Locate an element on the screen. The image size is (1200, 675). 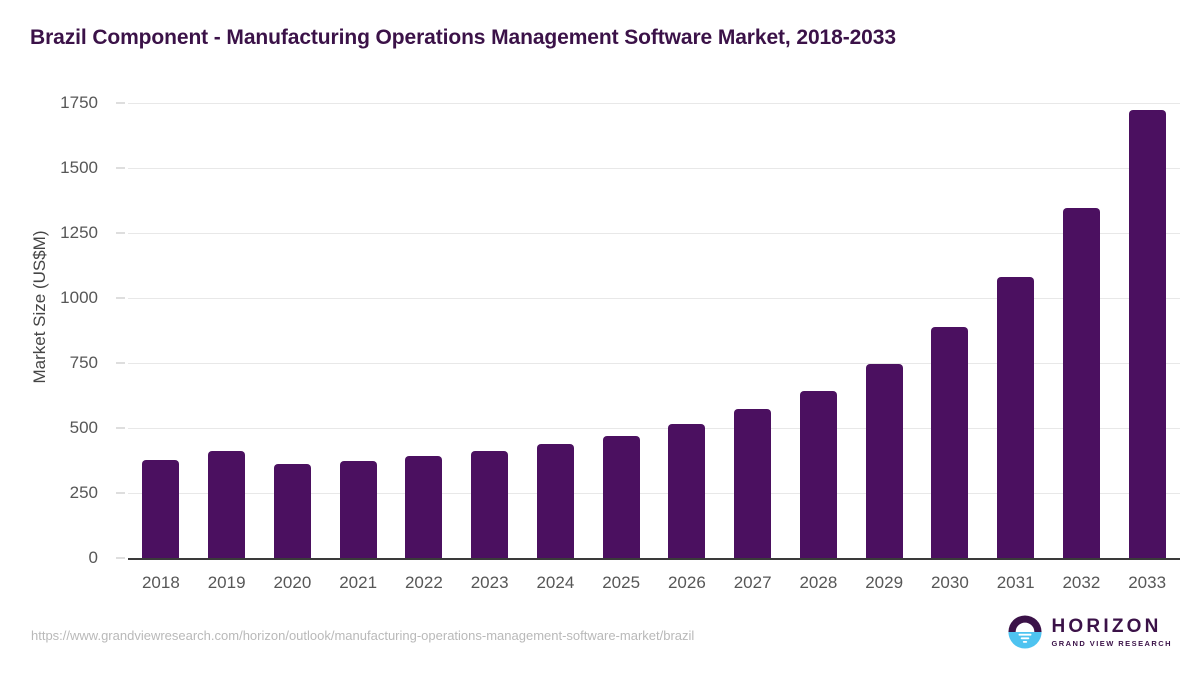
x-tick-label: 2027 is located at coordinates (752, 582).